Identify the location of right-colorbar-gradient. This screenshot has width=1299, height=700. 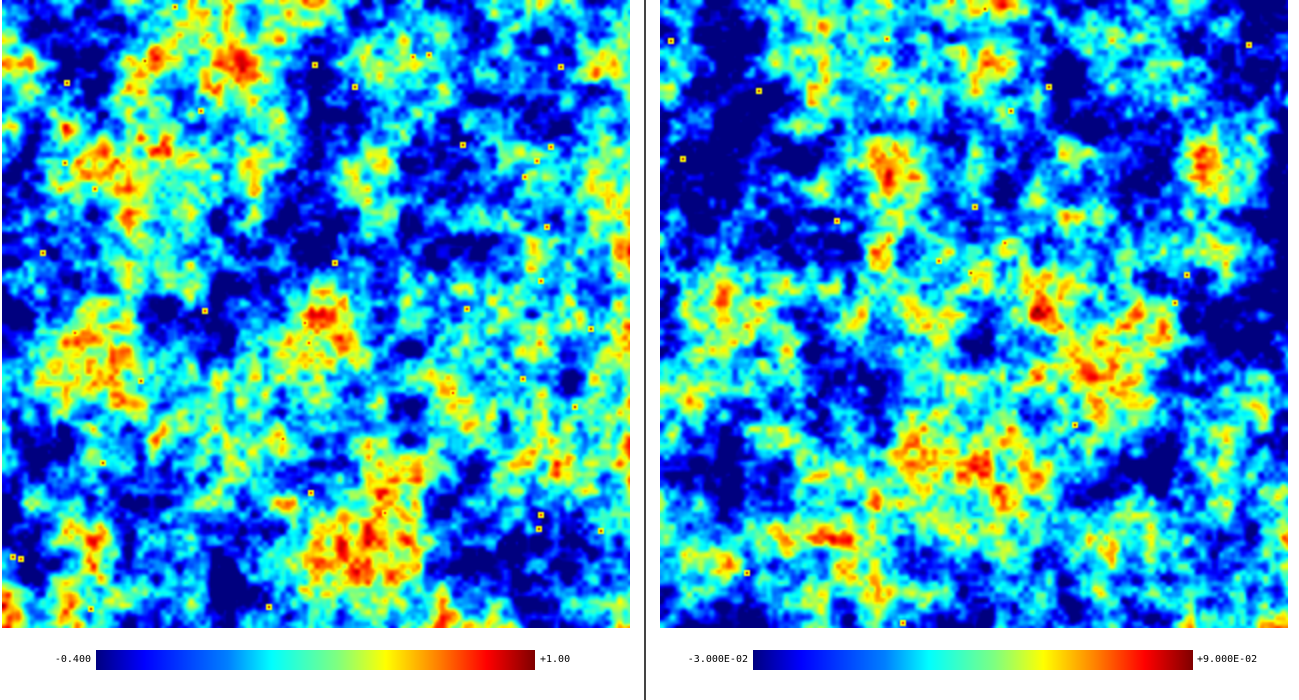
(973, 660).